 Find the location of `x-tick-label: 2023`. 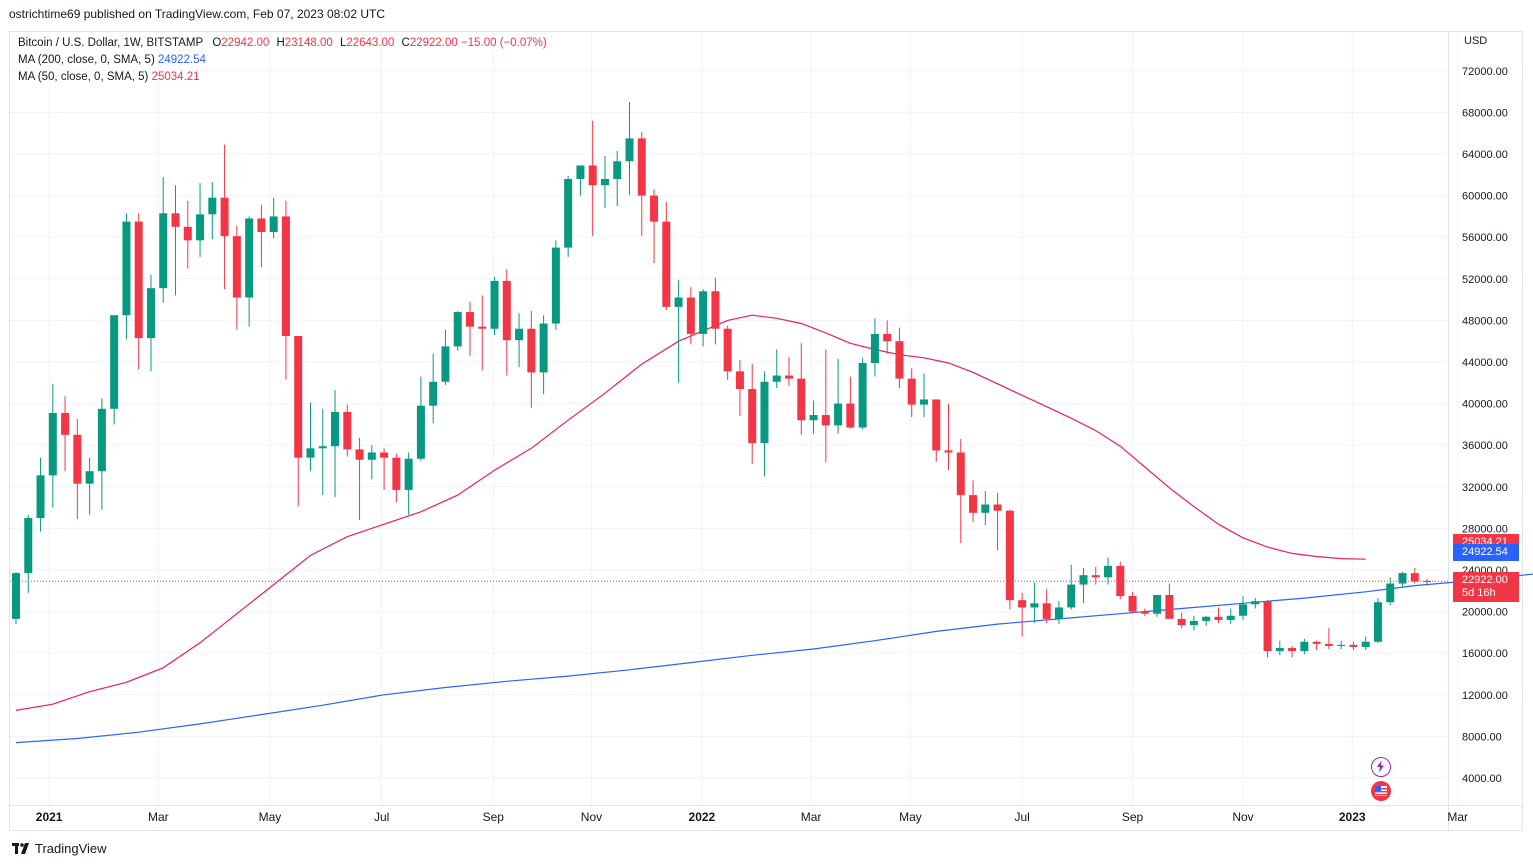

x-tick-label: 2023 is located at coordinates (1352, 817).